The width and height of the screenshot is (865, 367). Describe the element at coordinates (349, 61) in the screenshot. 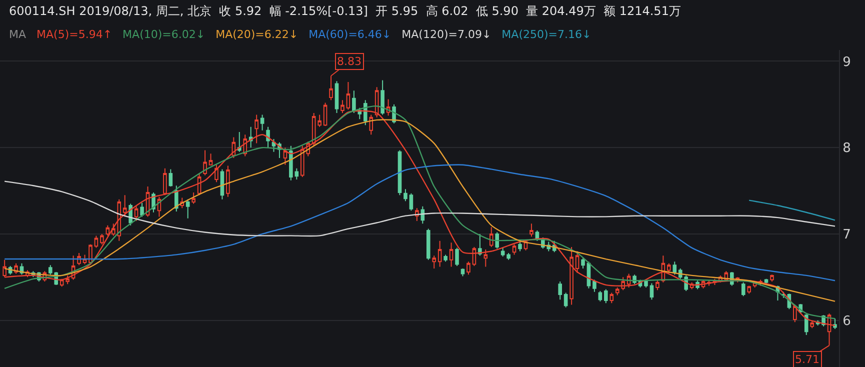

I see `annotation: 8.83` at that location.